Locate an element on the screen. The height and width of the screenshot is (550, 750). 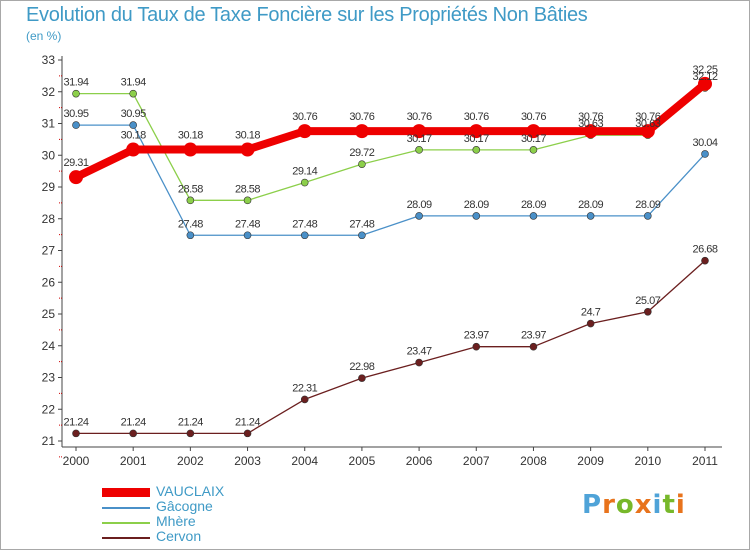
x-tick-label: 2007 is located at coordinates (476, 461).